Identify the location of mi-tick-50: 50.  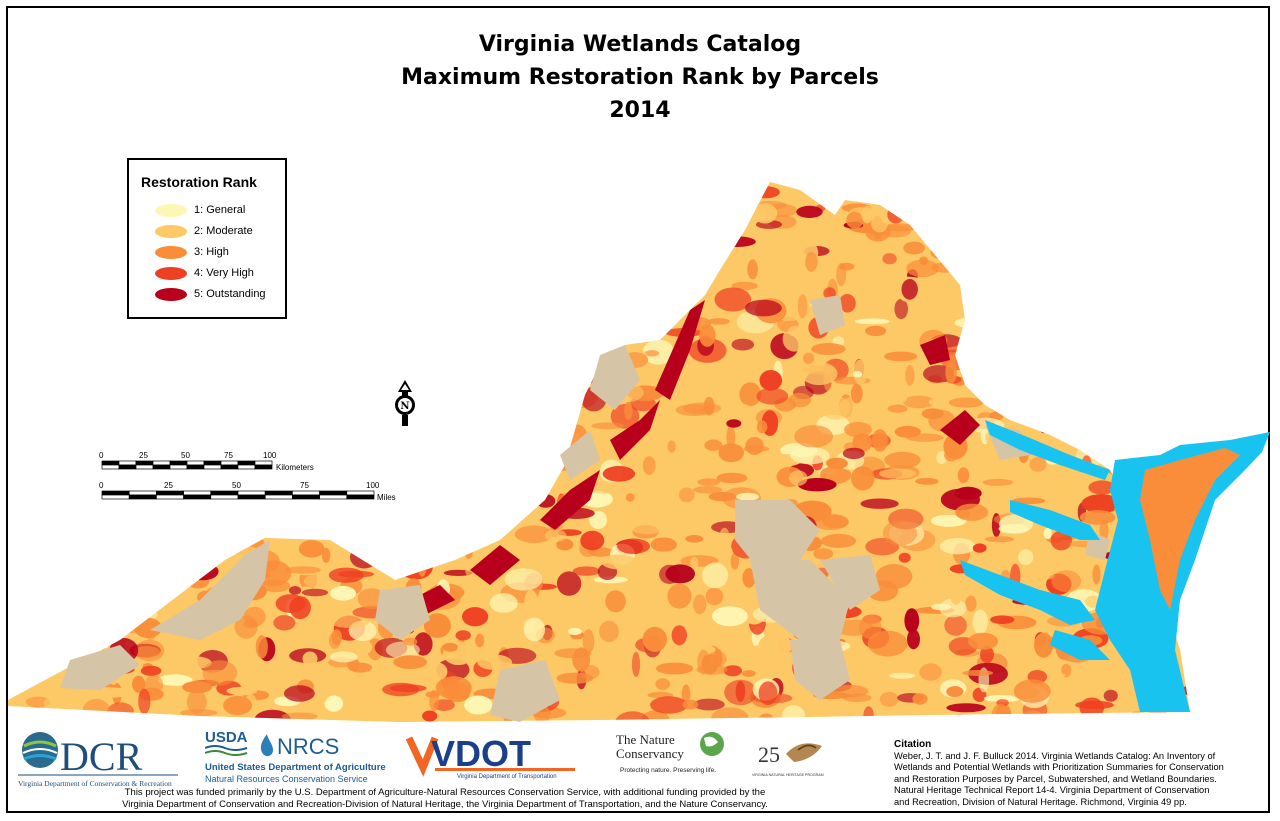
(236, 485).